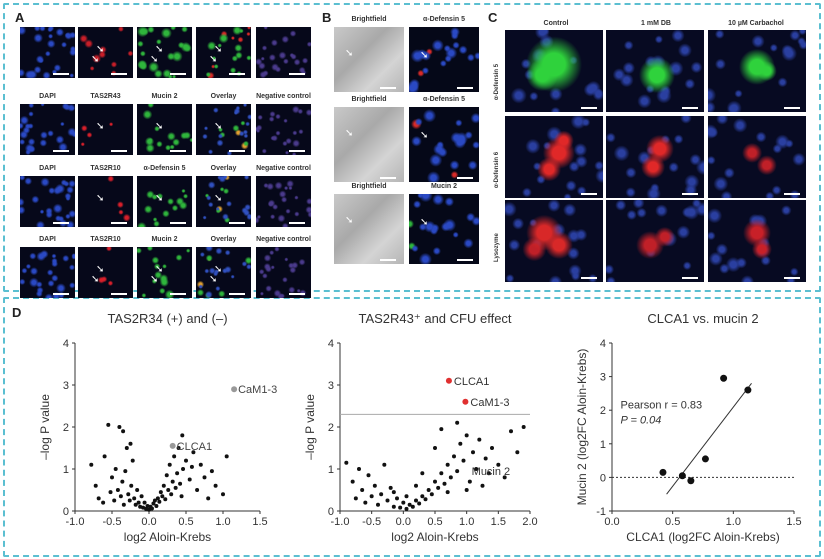  Describe the element at coordinates (283, 201) in the screenshot. I see `panel-a-image-r3-c5` at that location.